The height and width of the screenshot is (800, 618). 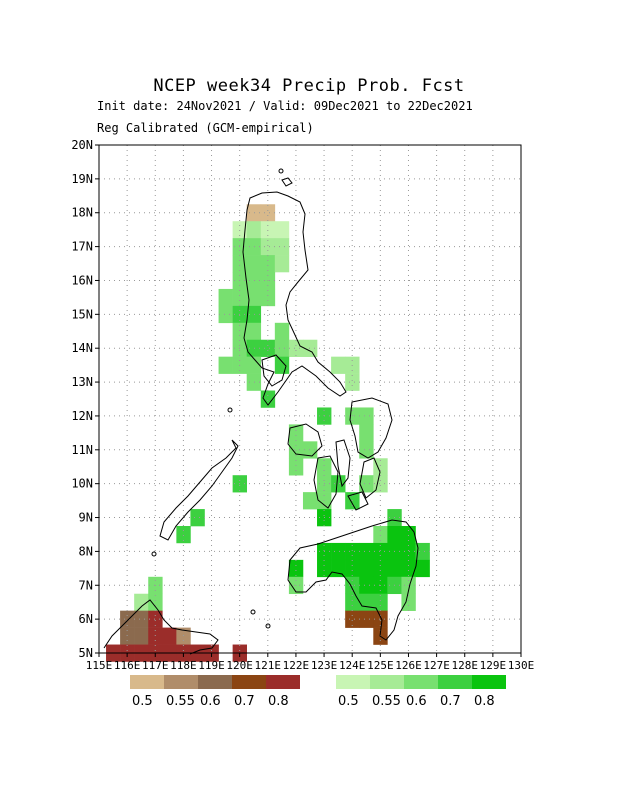 I want to click on ytick-label: 17N, so click(x=82, y=247).